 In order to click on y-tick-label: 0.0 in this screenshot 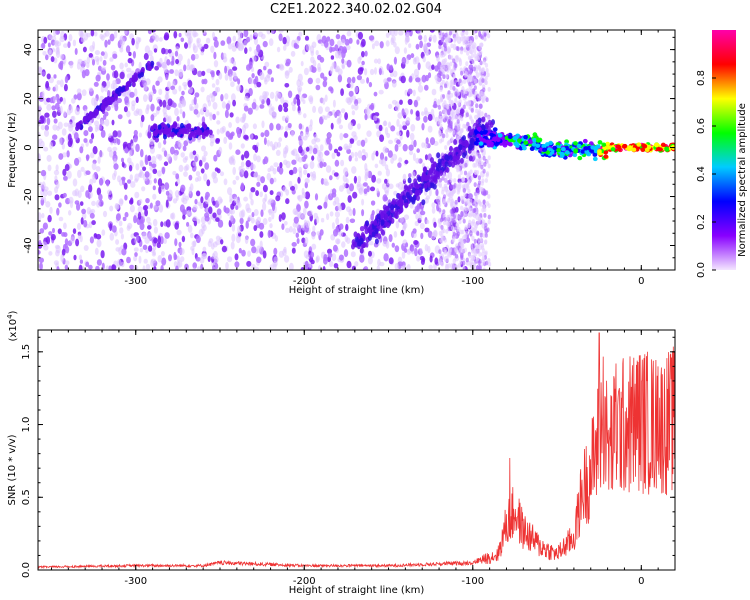, I will do `click(26, 570)`.